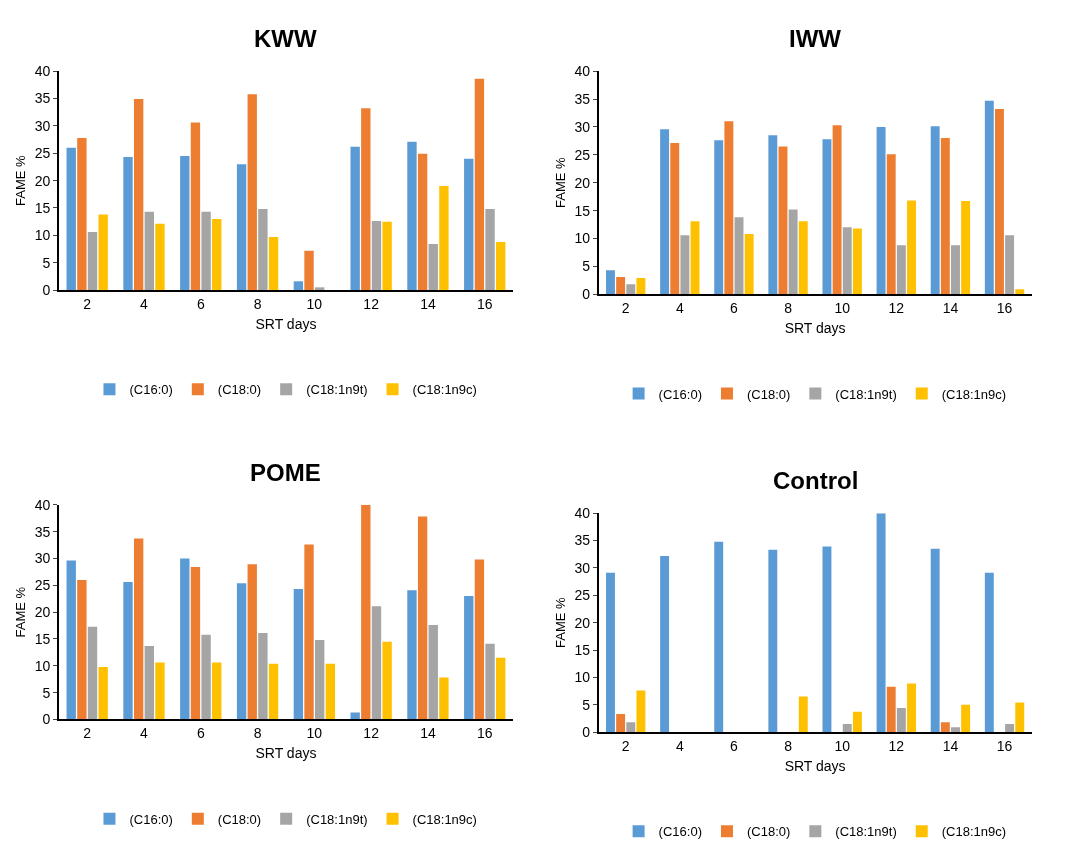 The width and height of the screenshot is (1069, 858). What do you see at coordinates (815, 38) in the screenshot?
I see `chart-title: IWW` at bounding box center [815, 38].